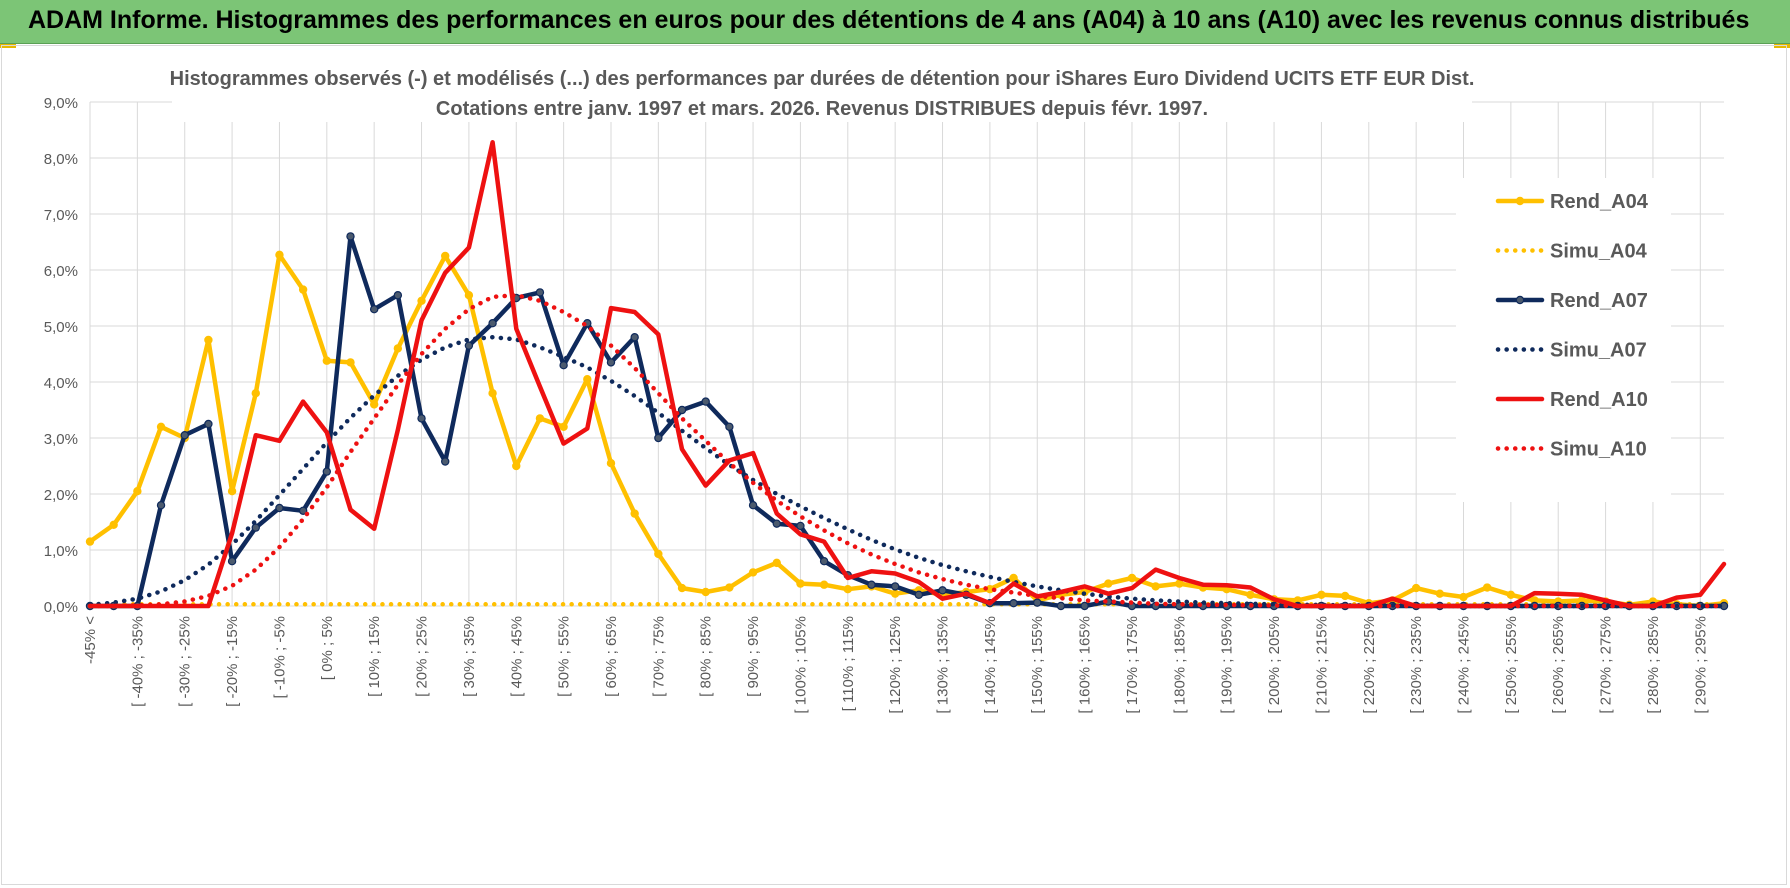  What do you see at coordinates (943, 665) in the screenshot?
I see `x-tick-label: [ 130% ; 135%` at bounding box center [943, 665].